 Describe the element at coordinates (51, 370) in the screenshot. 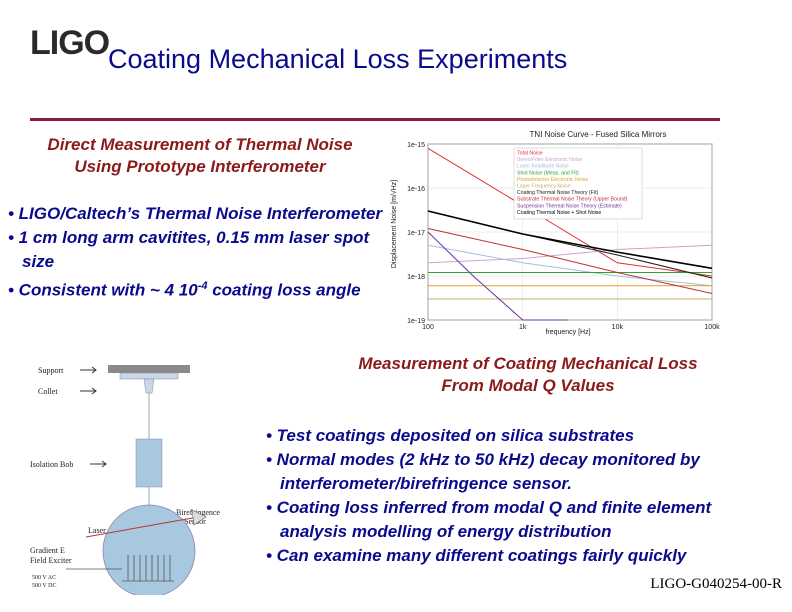

I see `label-support: Support` at that location.